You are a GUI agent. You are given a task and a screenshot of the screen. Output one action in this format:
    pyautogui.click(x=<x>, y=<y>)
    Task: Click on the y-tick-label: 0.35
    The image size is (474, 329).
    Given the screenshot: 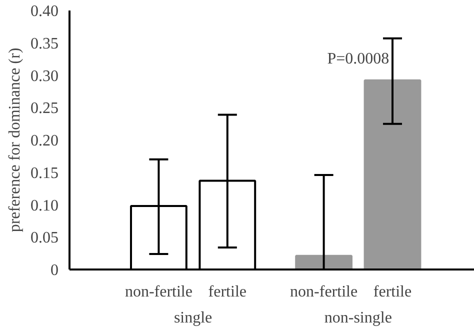 What is the action you would take?
    pyautogui.click(x=44, y=43)
    